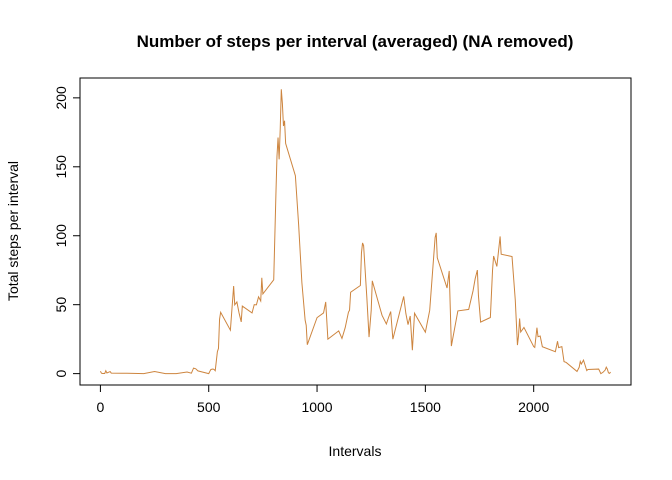 The height and width of the screenshot is (480, 672). What do you see at coordinates (61, 305) in the screenshot?
I see `y-tick-label: 50` at bounding box center [61, 305].